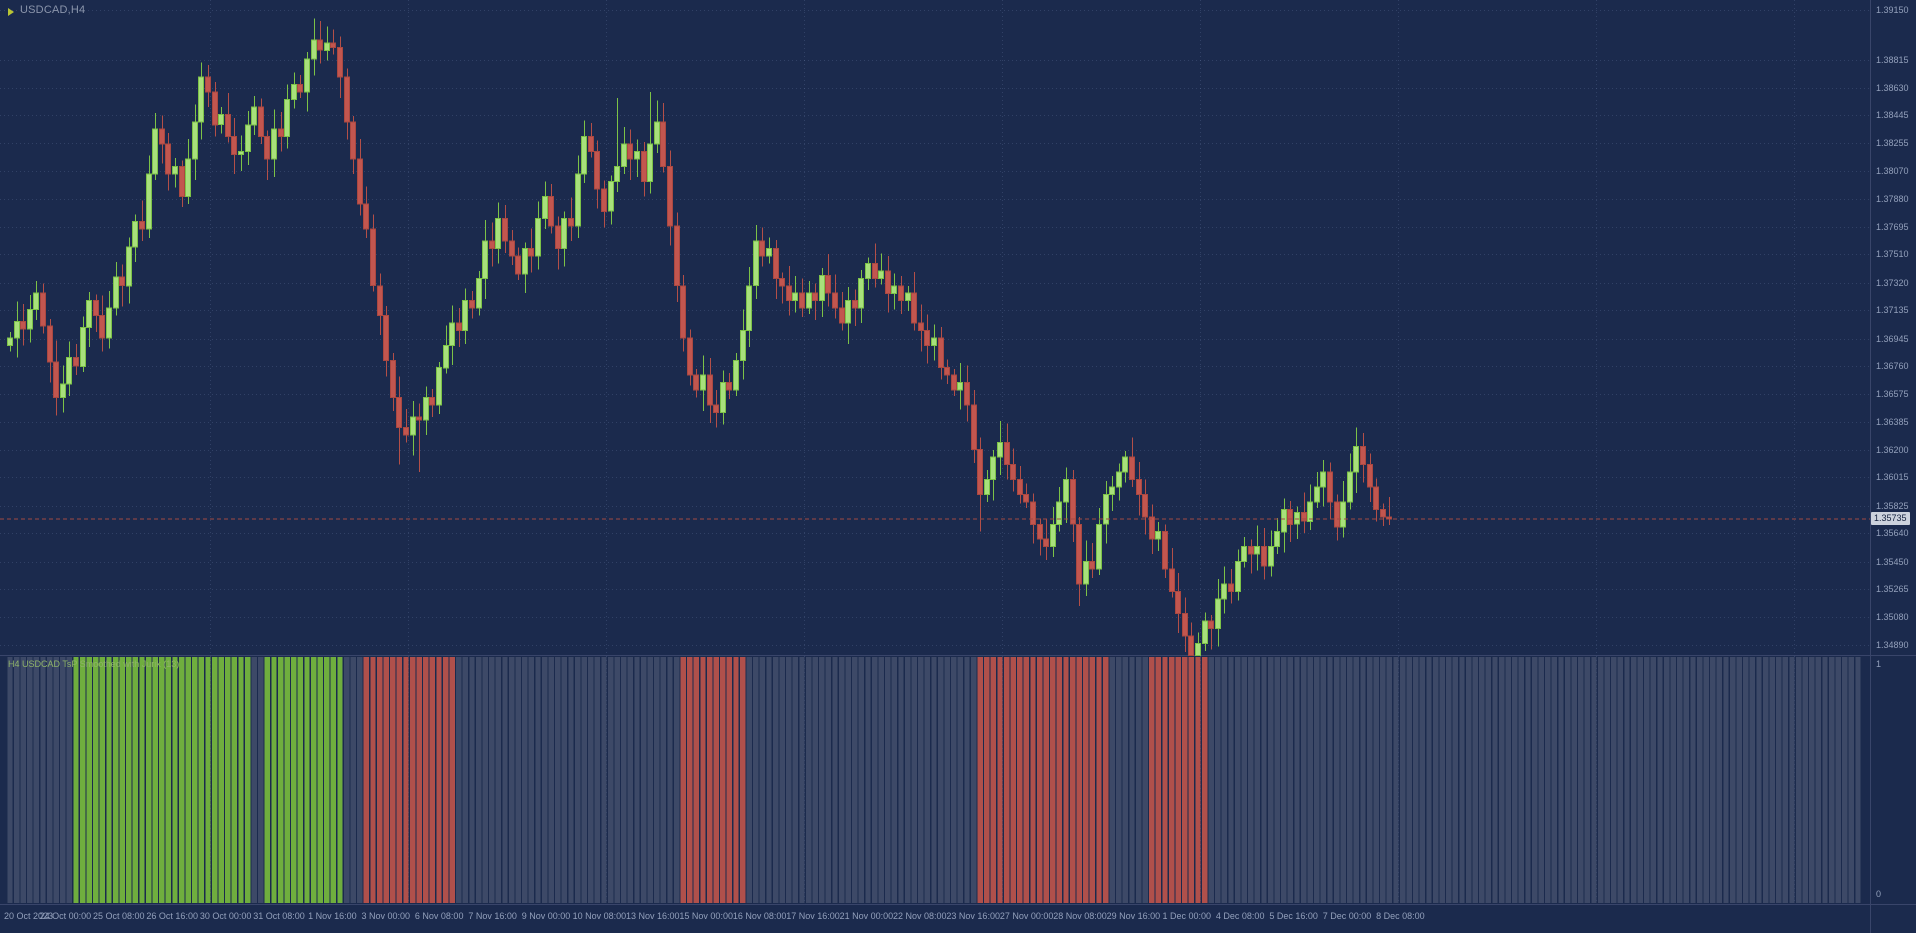 The height and width of the screenshot is (933, 1916). Describe the element at coordinates (332, 916) in the screenshot. I see `time-tick-label: 1 Nov 16:00` at that location.